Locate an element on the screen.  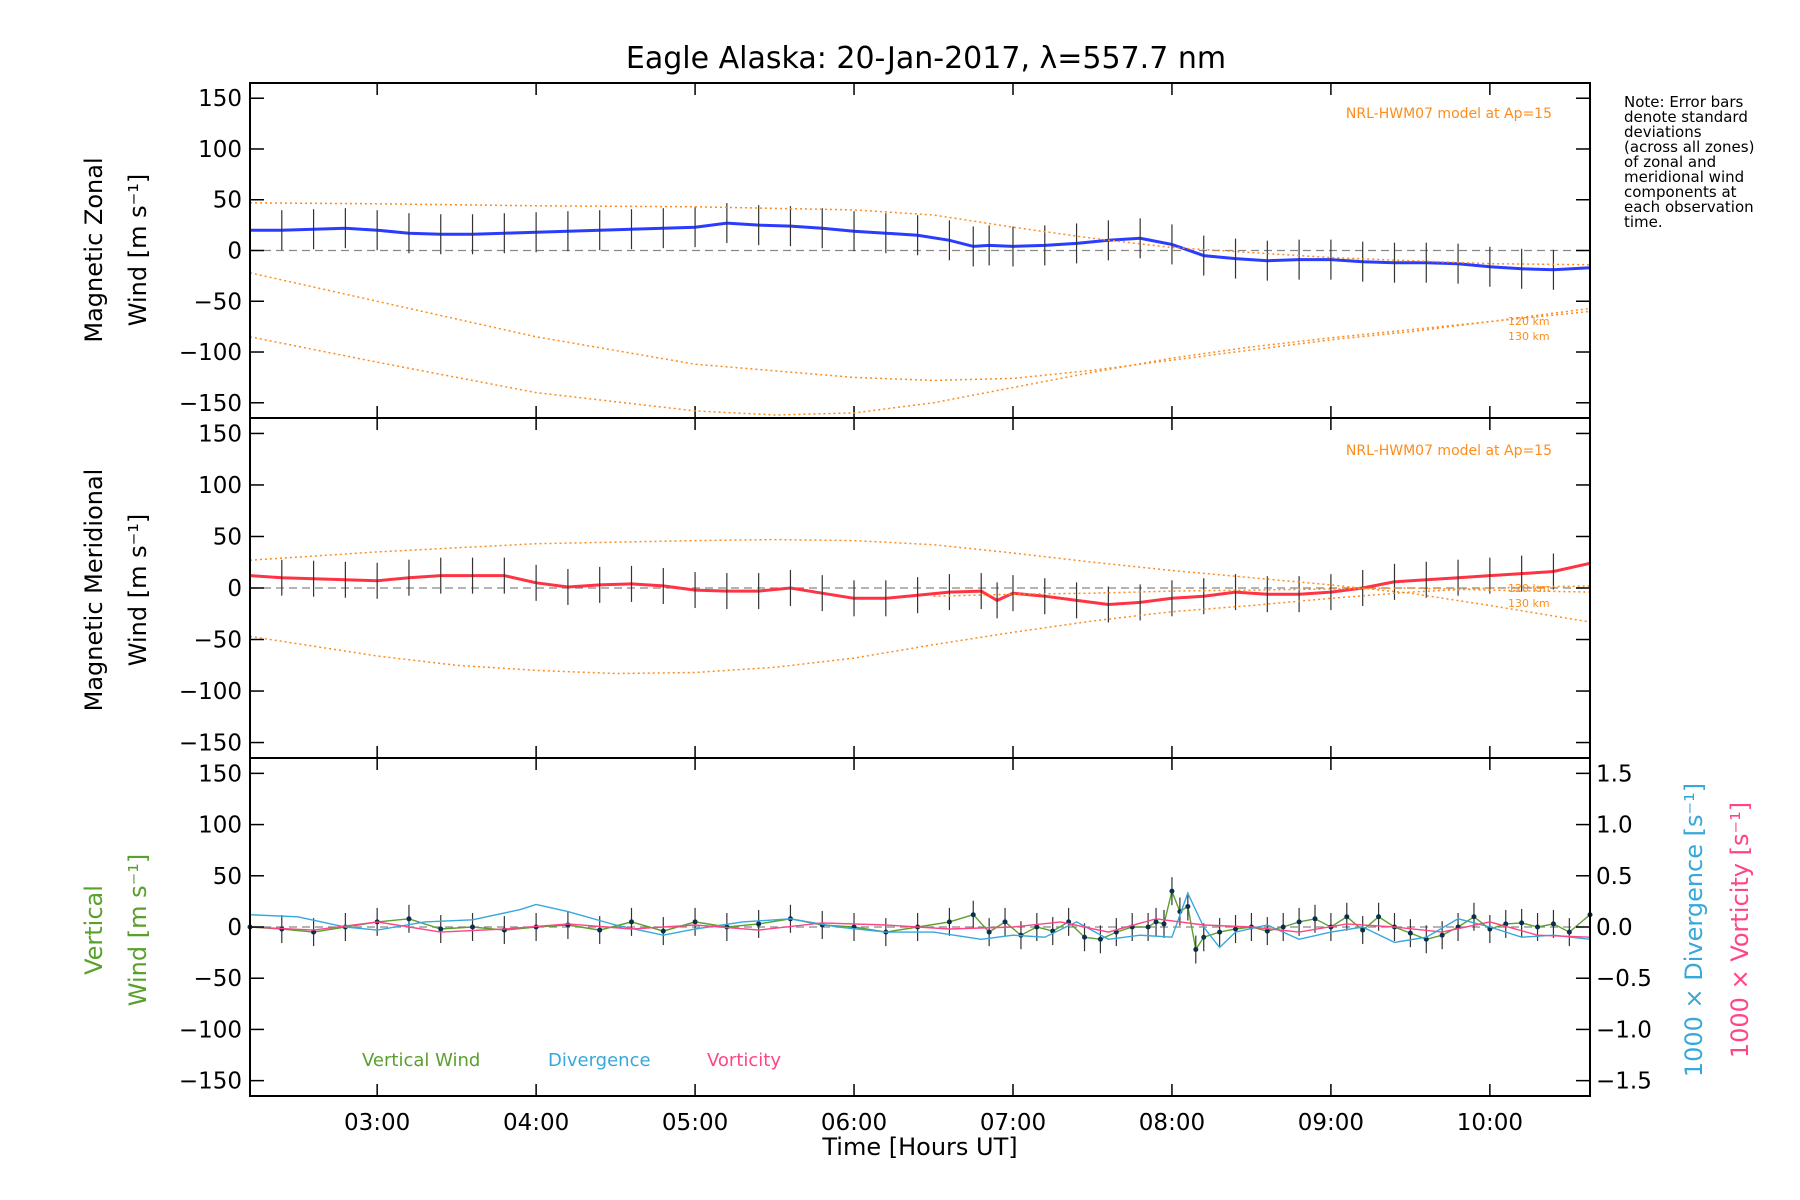
meridional-ylabel-line1: Magnetic Meridional is located at coordinates (94, 590).